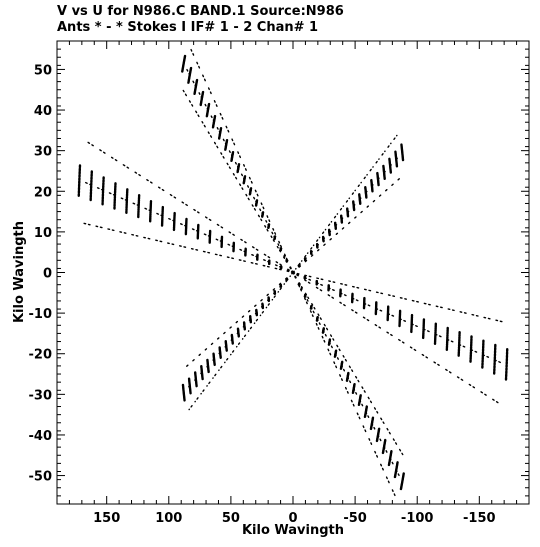 This screenshot has width=540, height=547. What do you see at coordinates (41, 477) in the screenshot?
I see `y-tick-label: -50` at bounding box center [41, 477].